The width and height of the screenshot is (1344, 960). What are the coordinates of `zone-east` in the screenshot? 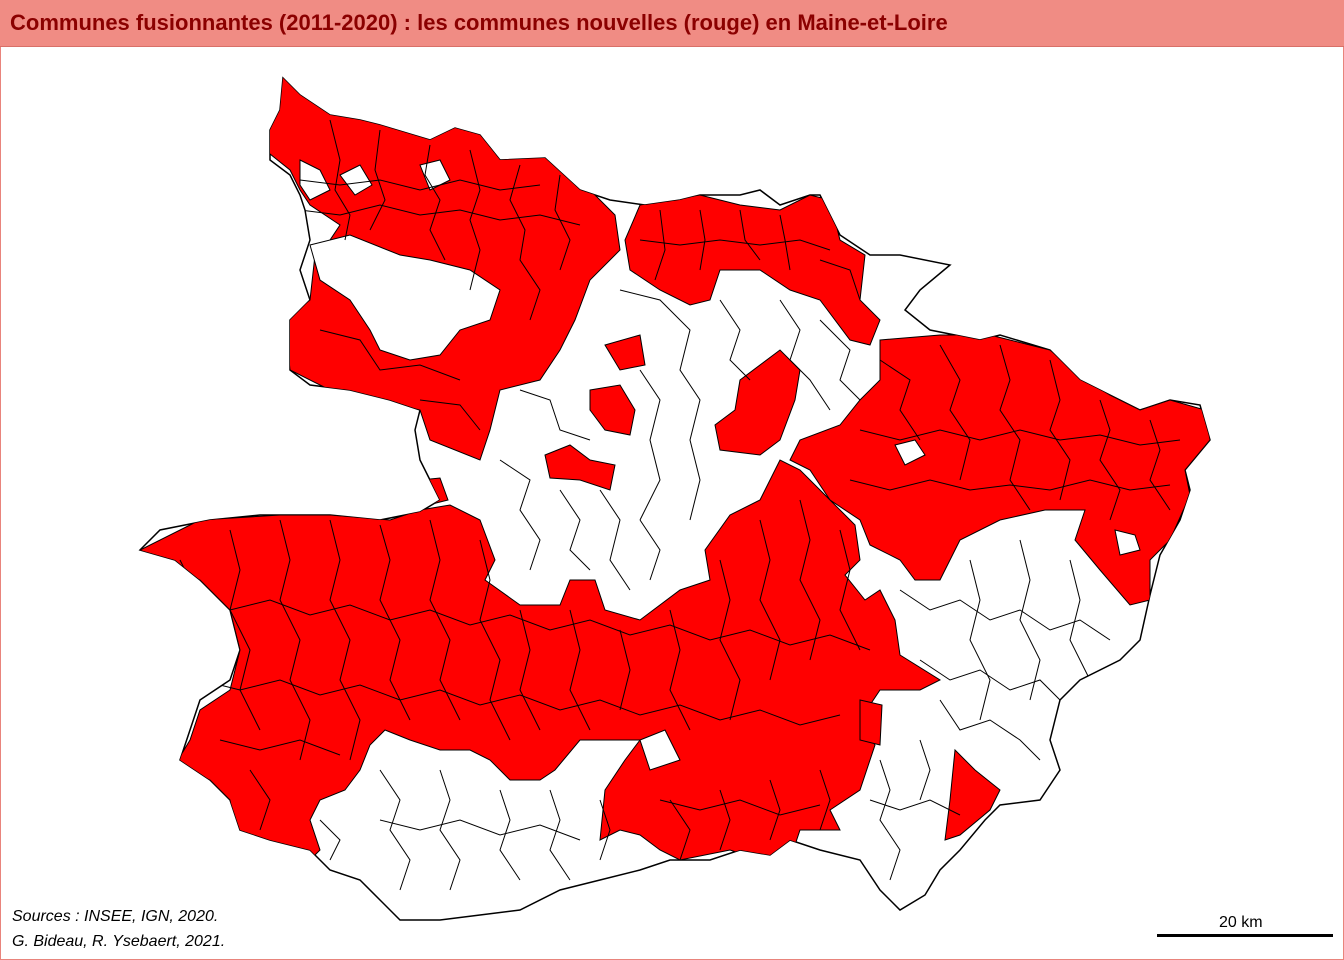 It's located at (999, 470).